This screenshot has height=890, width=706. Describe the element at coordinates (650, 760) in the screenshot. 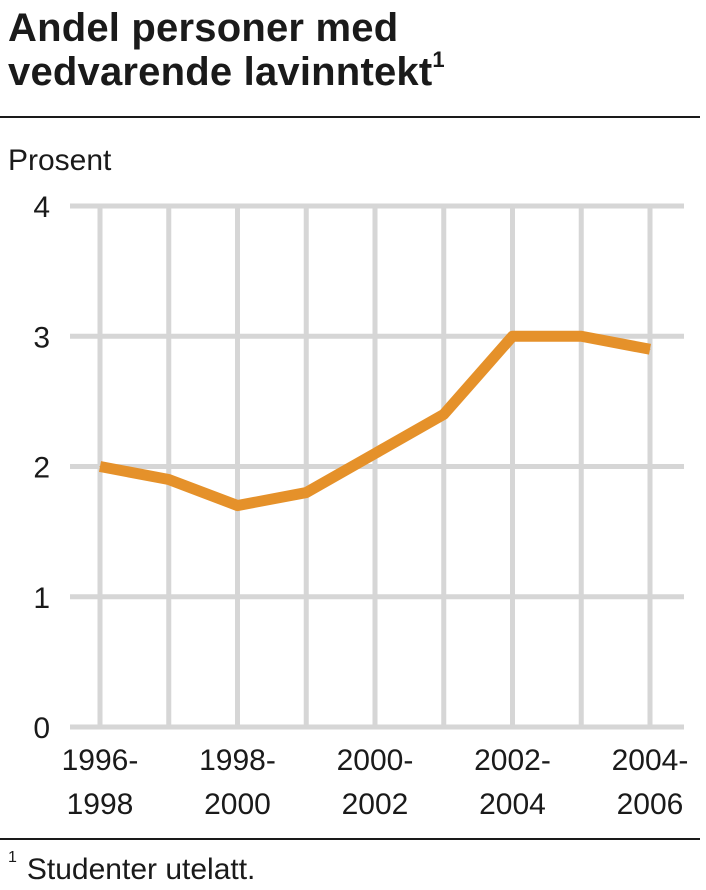

I see `x-tick-label: 2004-` at that location.